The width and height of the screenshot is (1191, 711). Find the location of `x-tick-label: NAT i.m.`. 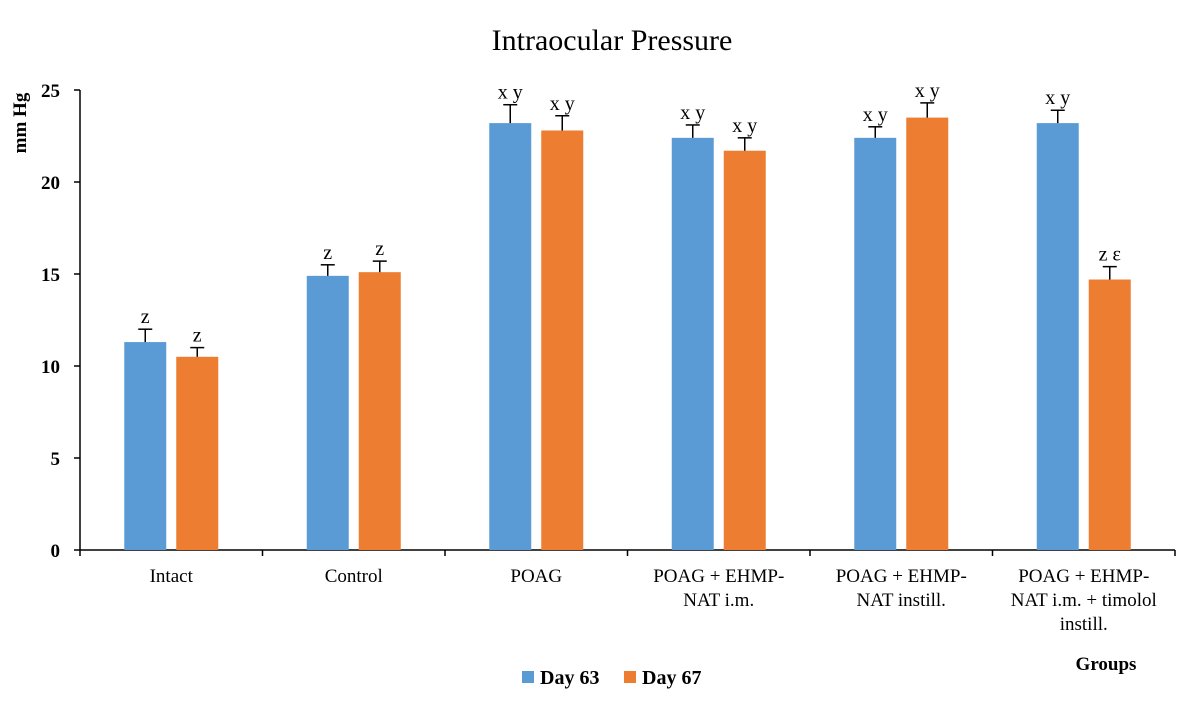

x-tick-label: NAT i.m. is located at coordinates (718, 600).